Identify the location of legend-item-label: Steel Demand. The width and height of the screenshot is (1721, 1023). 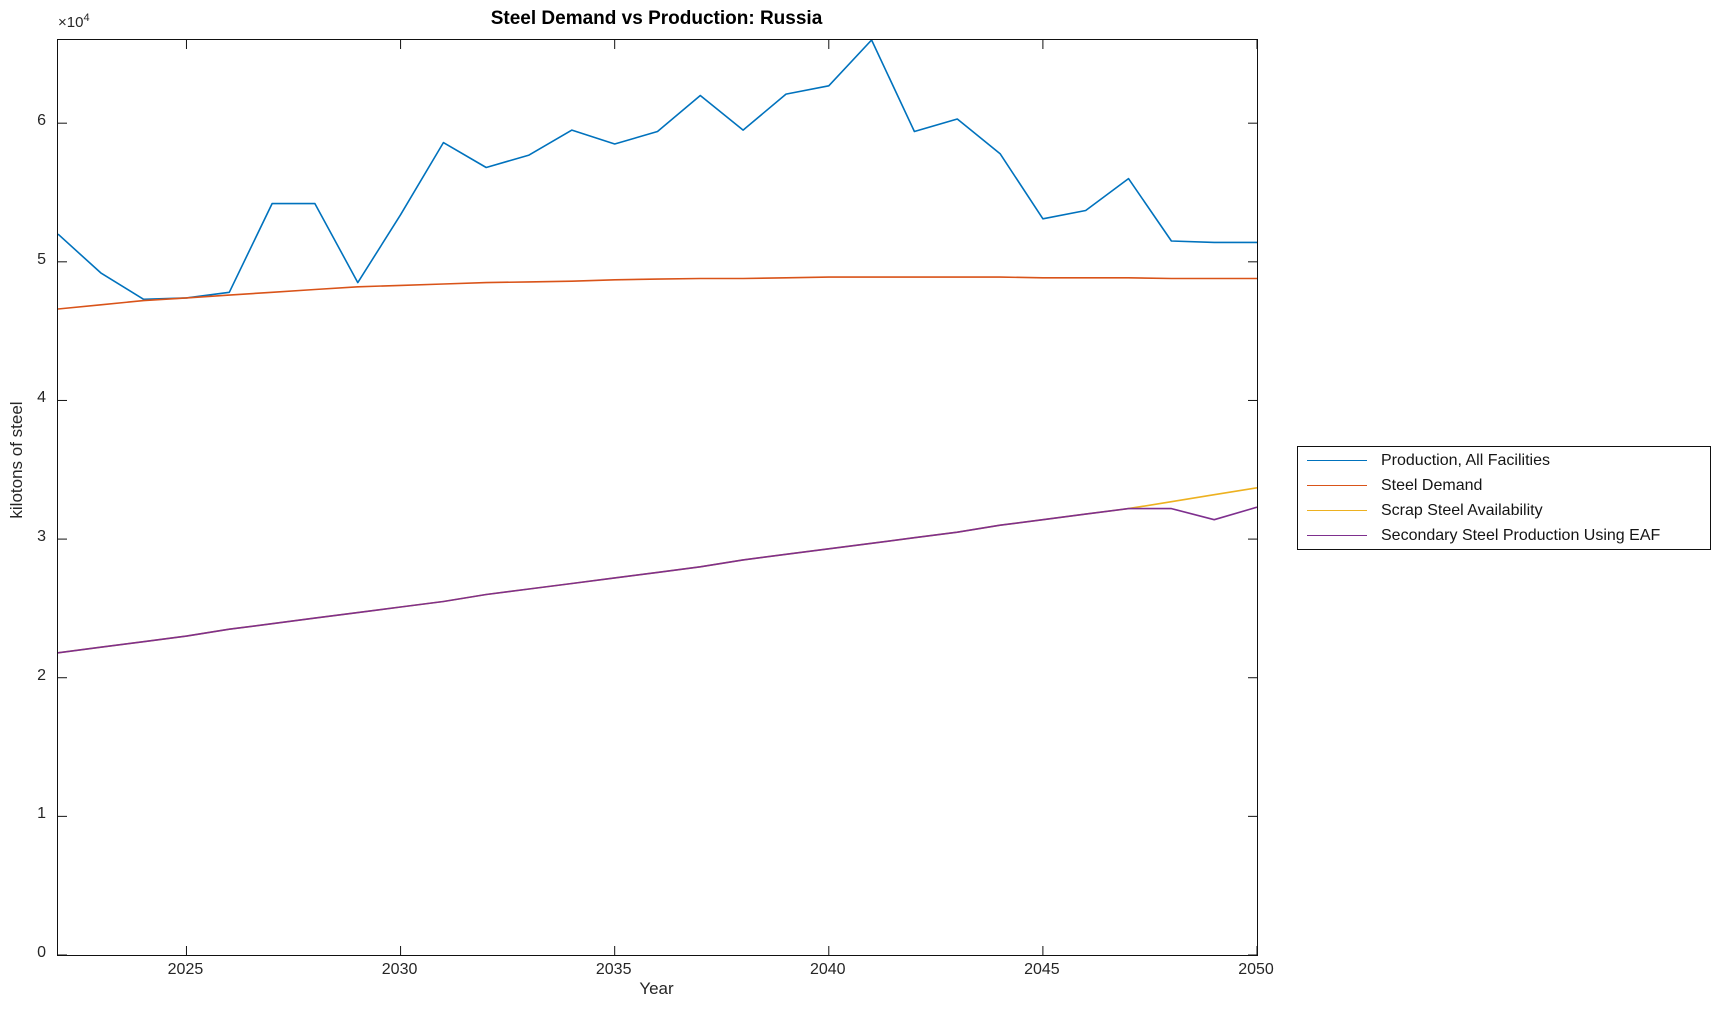
(1432, 485).